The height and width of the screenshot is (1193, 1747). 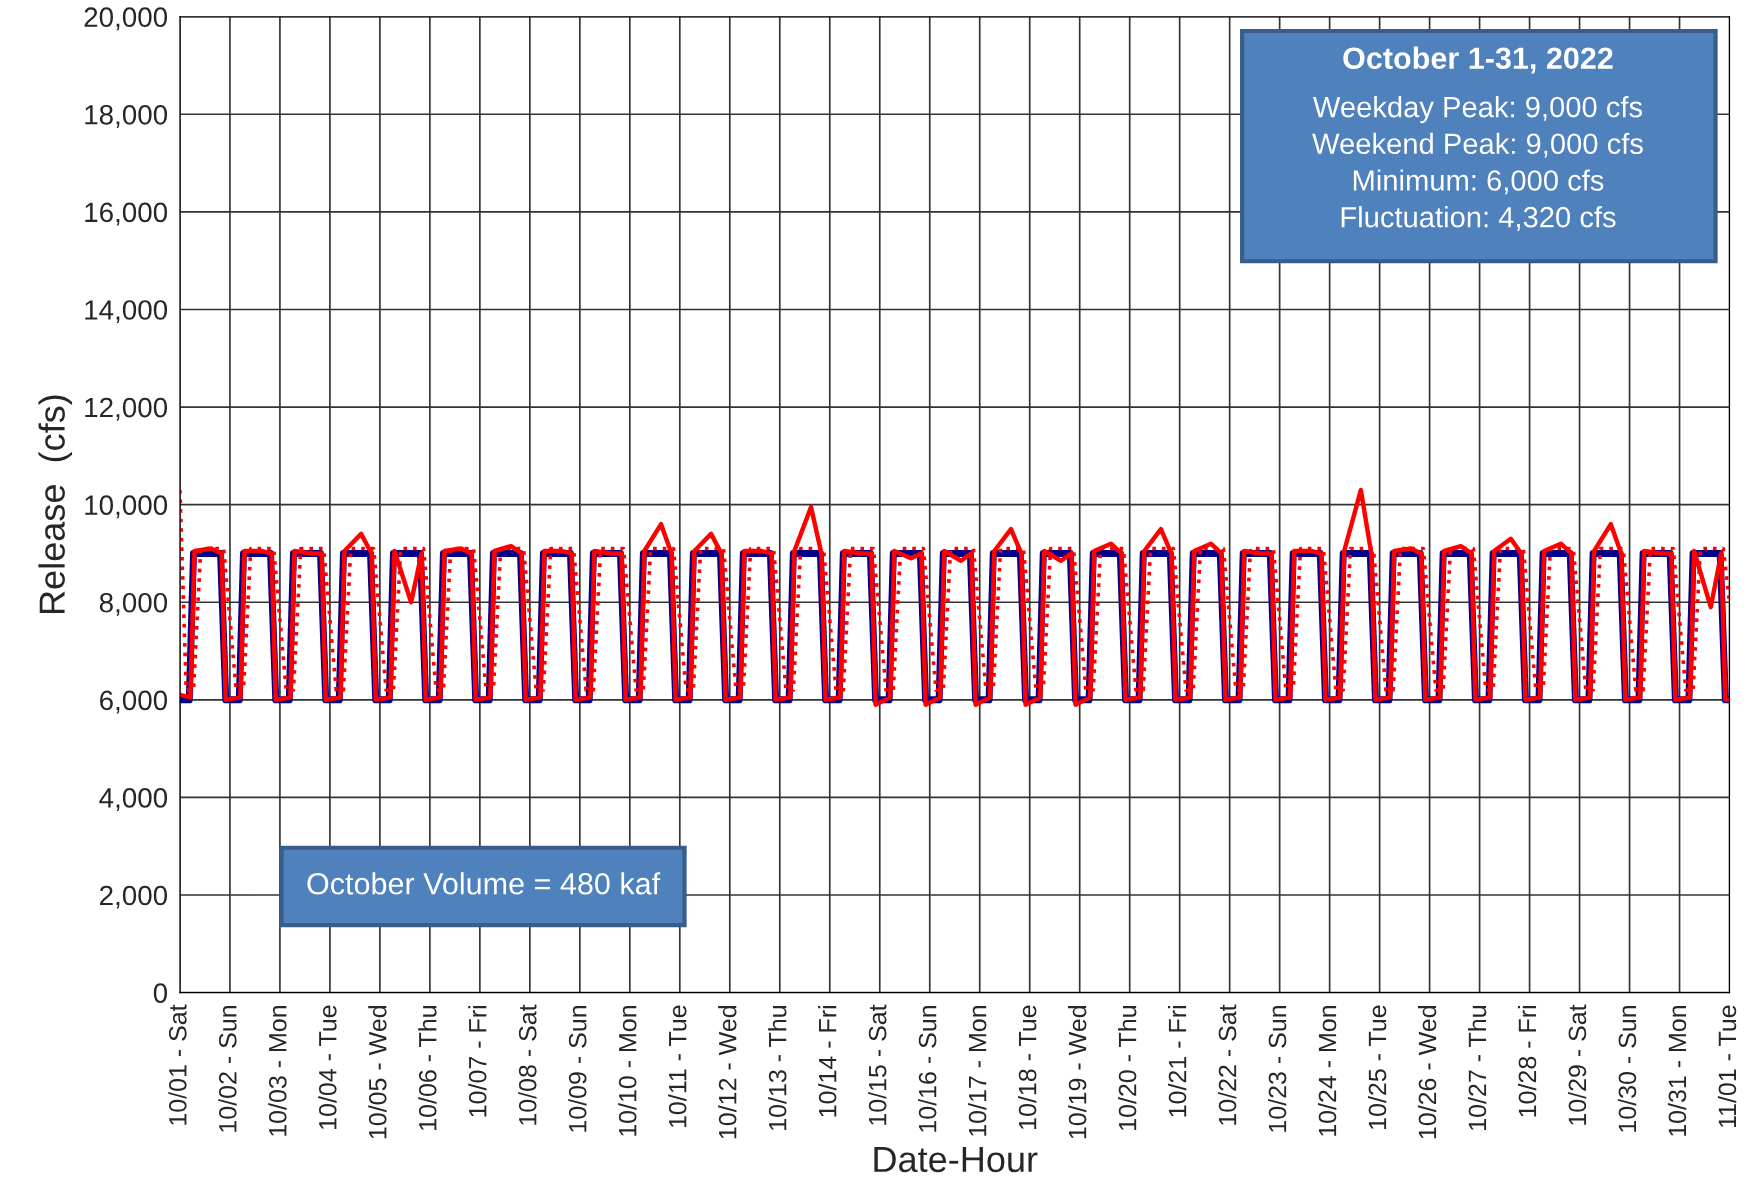 I want to click on x-tick-label: 10/17 - Mon, so click(x=977, y=1070).